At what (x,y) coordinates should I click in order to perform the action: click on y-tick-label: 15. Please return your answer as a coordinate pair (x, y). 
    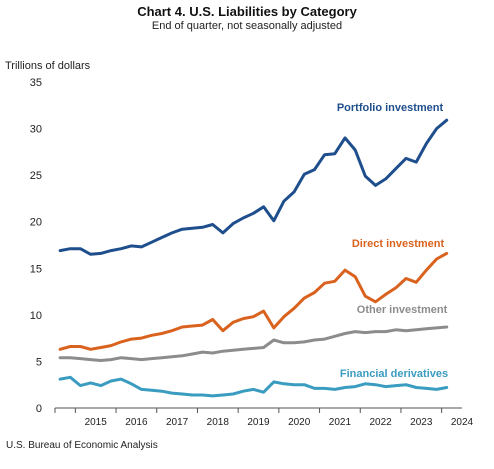
    Looking at the image, I should click on (36, 269).